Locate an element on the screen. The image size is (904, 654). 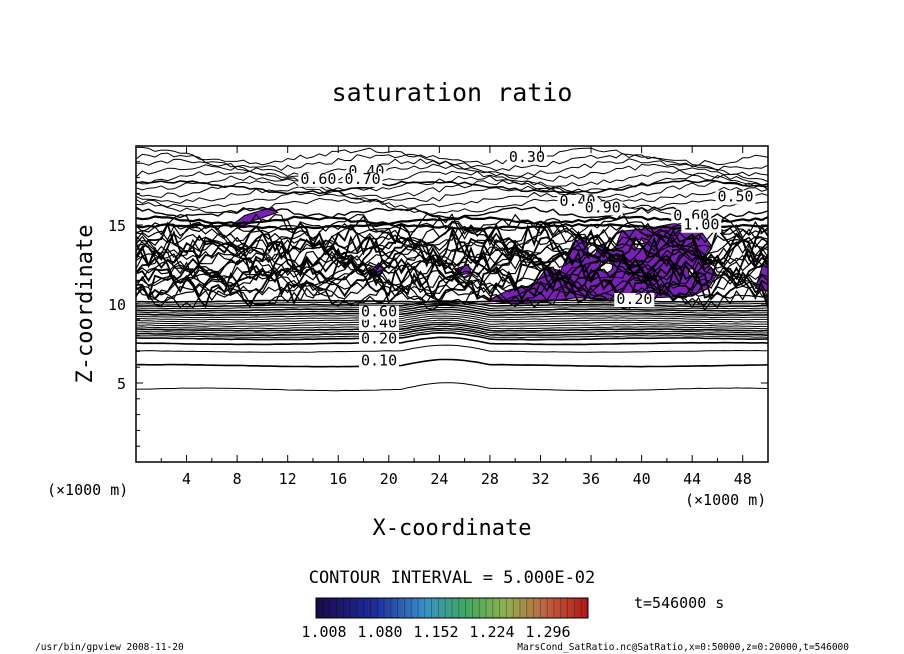
x-tick-label: 28 is located at coordinates (490, 479).